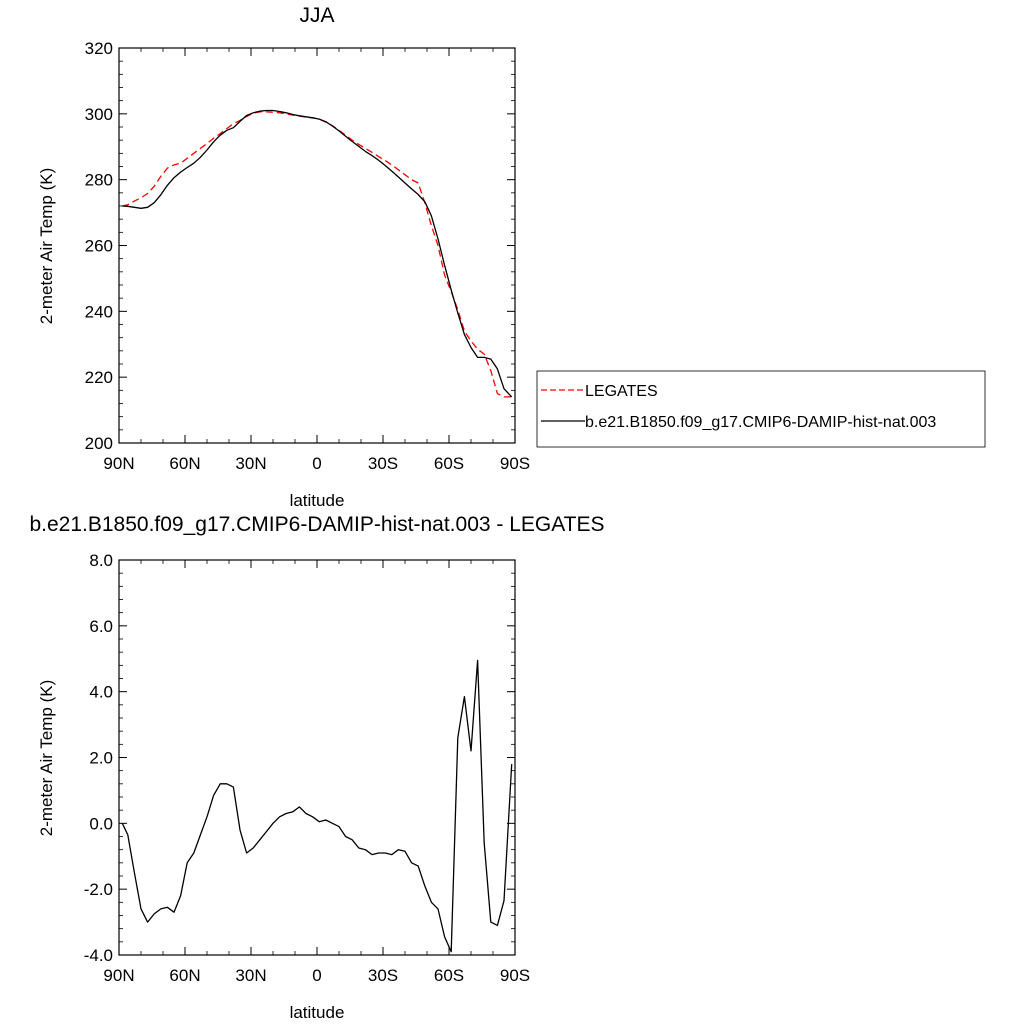 The width and height of the screenshot is (1024, 1024). What do you see at coordinates (99, 114) in the screenshot?
I see `top-ytick-label: 300` at bounding box center [99, 114].